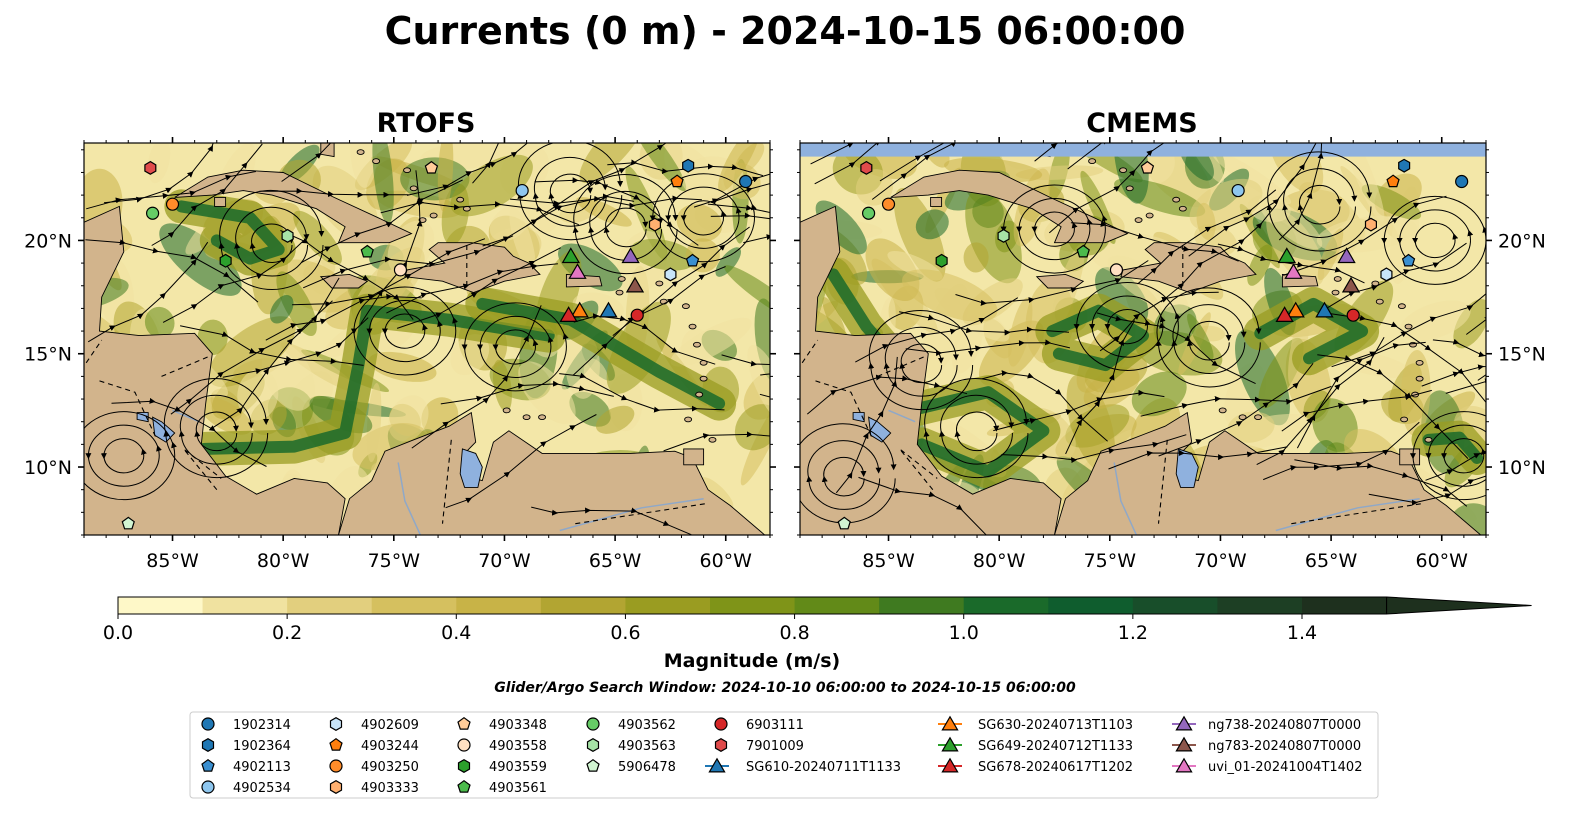  What do you see at coordinates (518, 746) in the screenshot?
I see `legend-label: 4903558` at bounding box center [518, 746].